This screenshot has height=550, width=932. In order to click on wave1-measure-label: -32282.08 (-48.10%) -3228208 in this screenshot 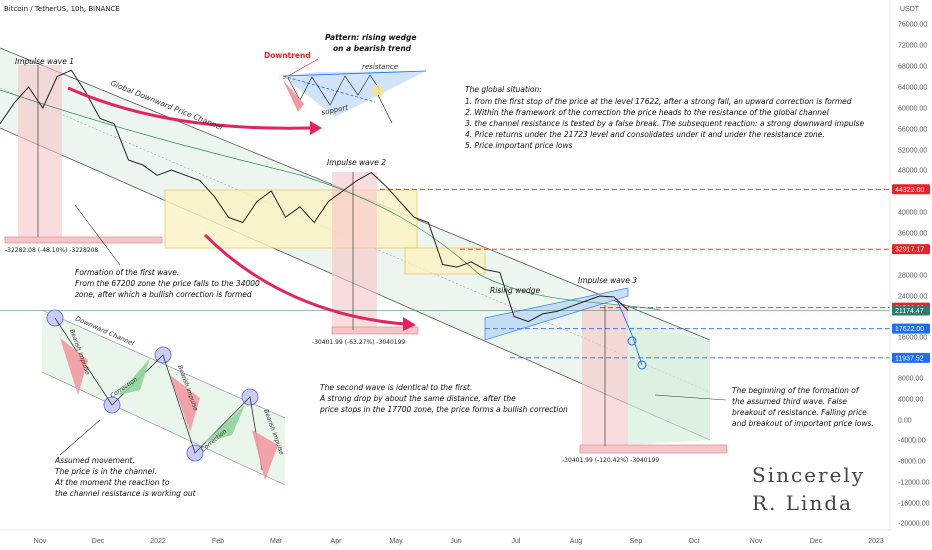, I will do `click(51, 250)`.